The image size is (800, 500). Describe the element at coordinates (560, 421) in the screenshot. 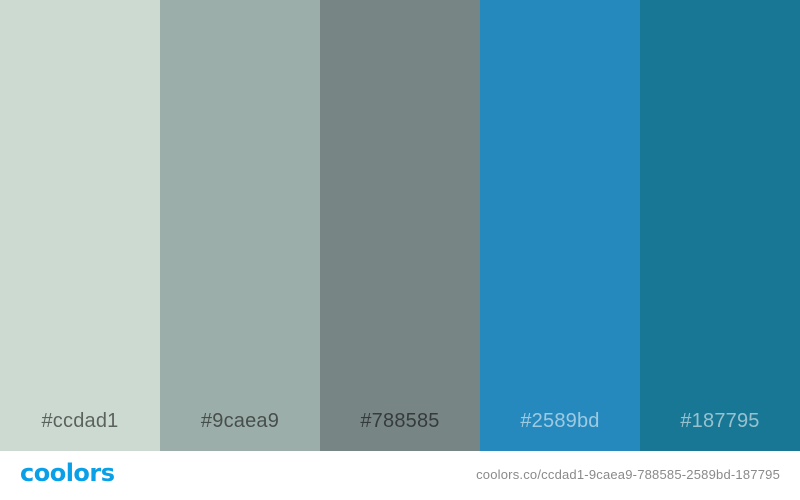

I see `swatch-hex-label: #2589bd` at that location.